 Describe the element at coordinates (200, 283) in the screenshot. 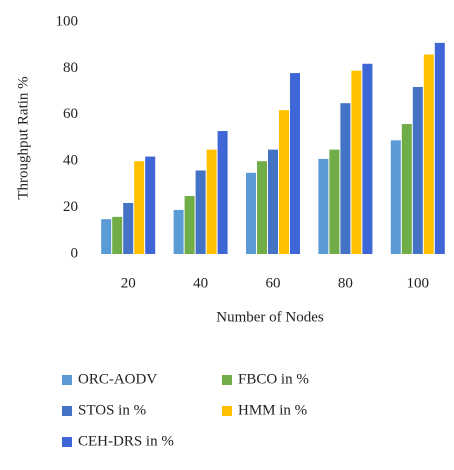

I see `x-tick-label: 40` at that location.